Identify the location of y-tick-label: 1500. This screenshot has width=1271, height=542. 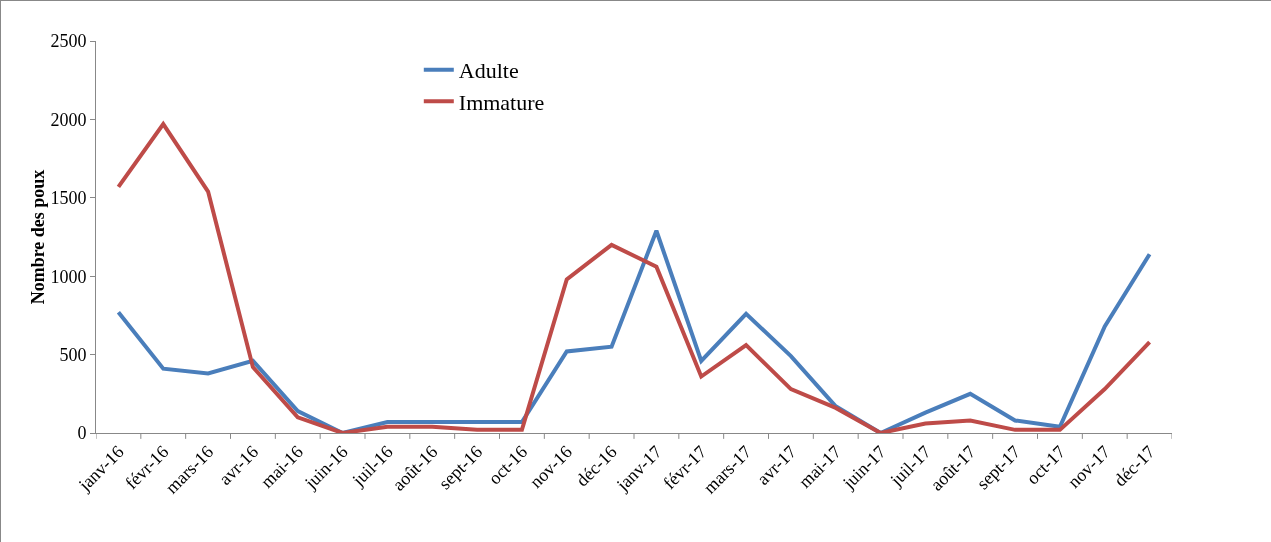
(68, 198).